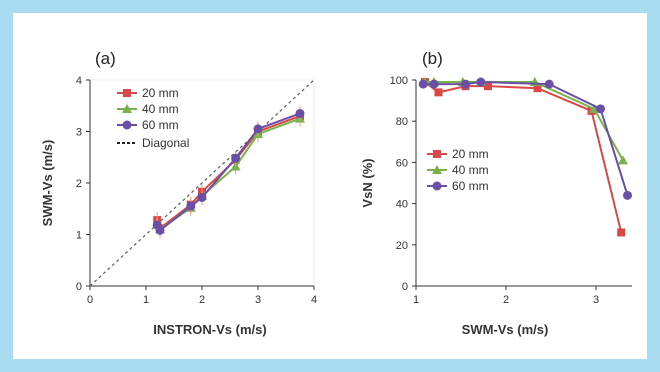 This screenshot has height=372, width=660. I want to click on x-tick-label-1-1: 2, so click(506, 300).